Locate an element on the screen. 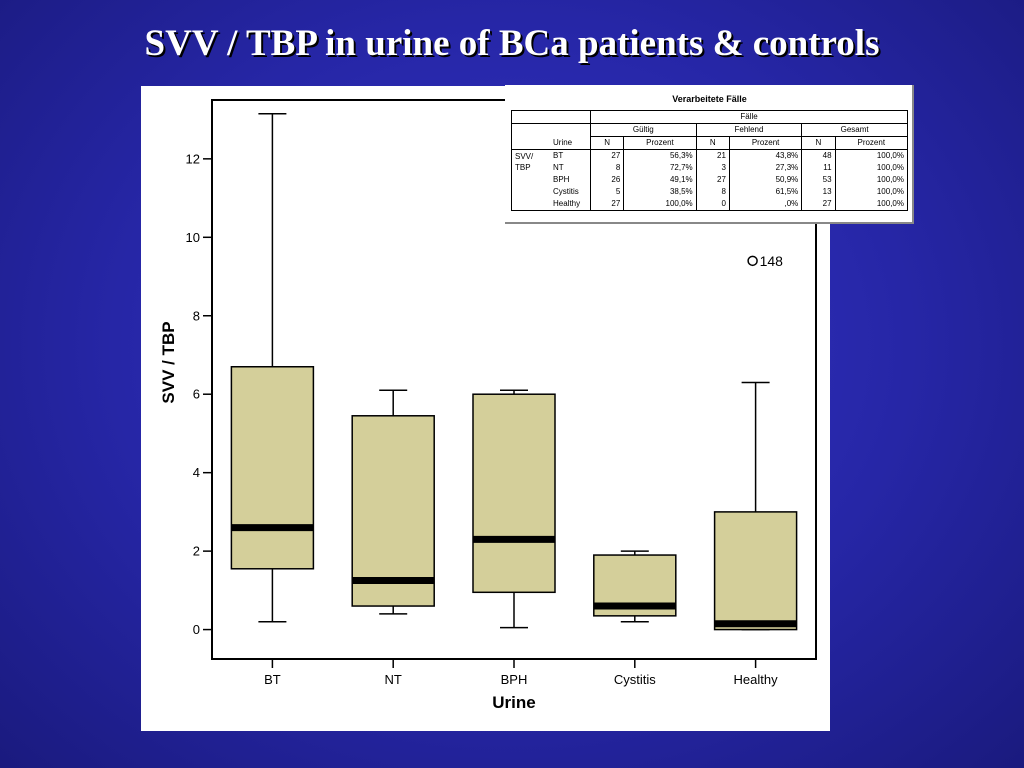 This screenshot has height=768, width=1024. table-row-label: BPH is located at coordinates (561, 179).